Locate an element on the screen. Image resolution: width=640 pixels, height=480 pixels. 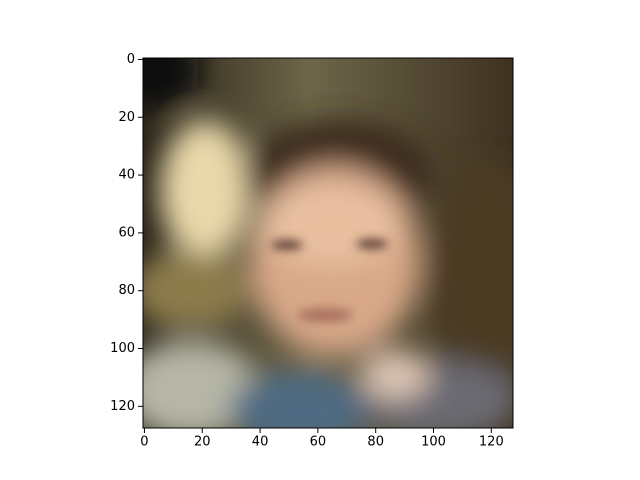
x-tick-label: 120 is located at coordinates (491, 442).